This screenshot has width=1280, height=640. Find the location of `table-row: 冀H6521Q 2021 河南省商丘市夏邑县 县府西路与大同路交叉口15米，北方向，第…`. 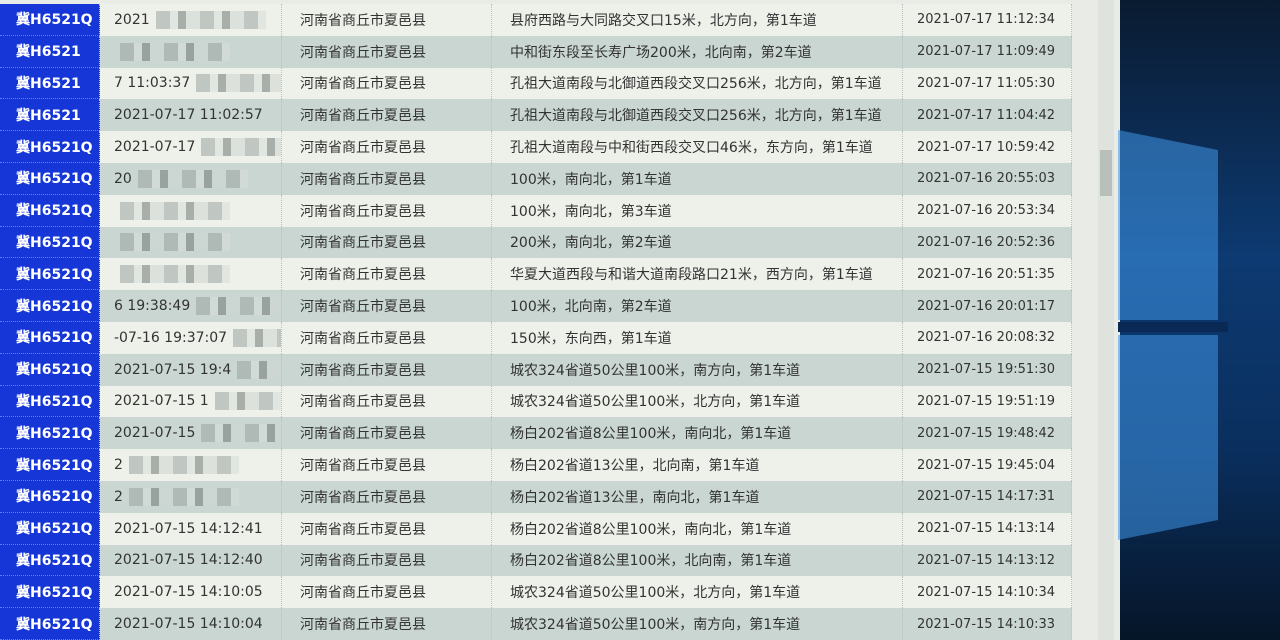

table-row: 冀H6521Q 2021 河南省商丘市夏邑县 县府西路与大同路交叉口15米，北方向，第… is located at coordinates (536, 20).